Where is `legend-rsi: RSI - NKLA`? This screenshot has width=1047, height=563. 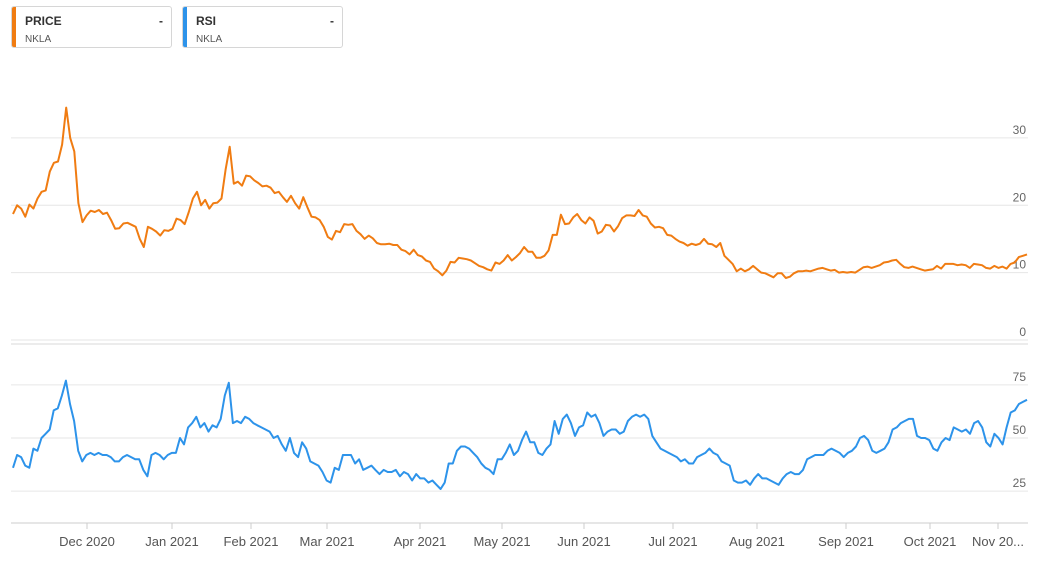
legend-rsi: RSI - NKLA is located at coordinates (262, 27).